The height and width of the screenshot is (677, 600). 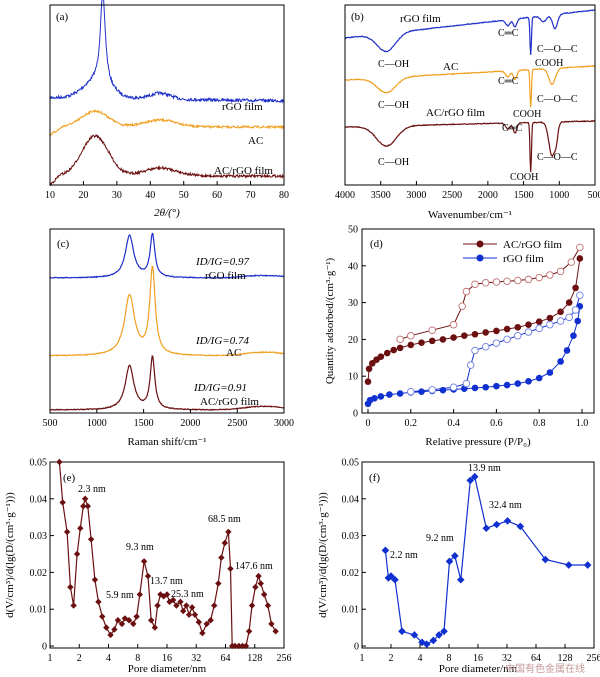 I want to click on b-coc-1: C—O—C, so click(x=557, y=49).